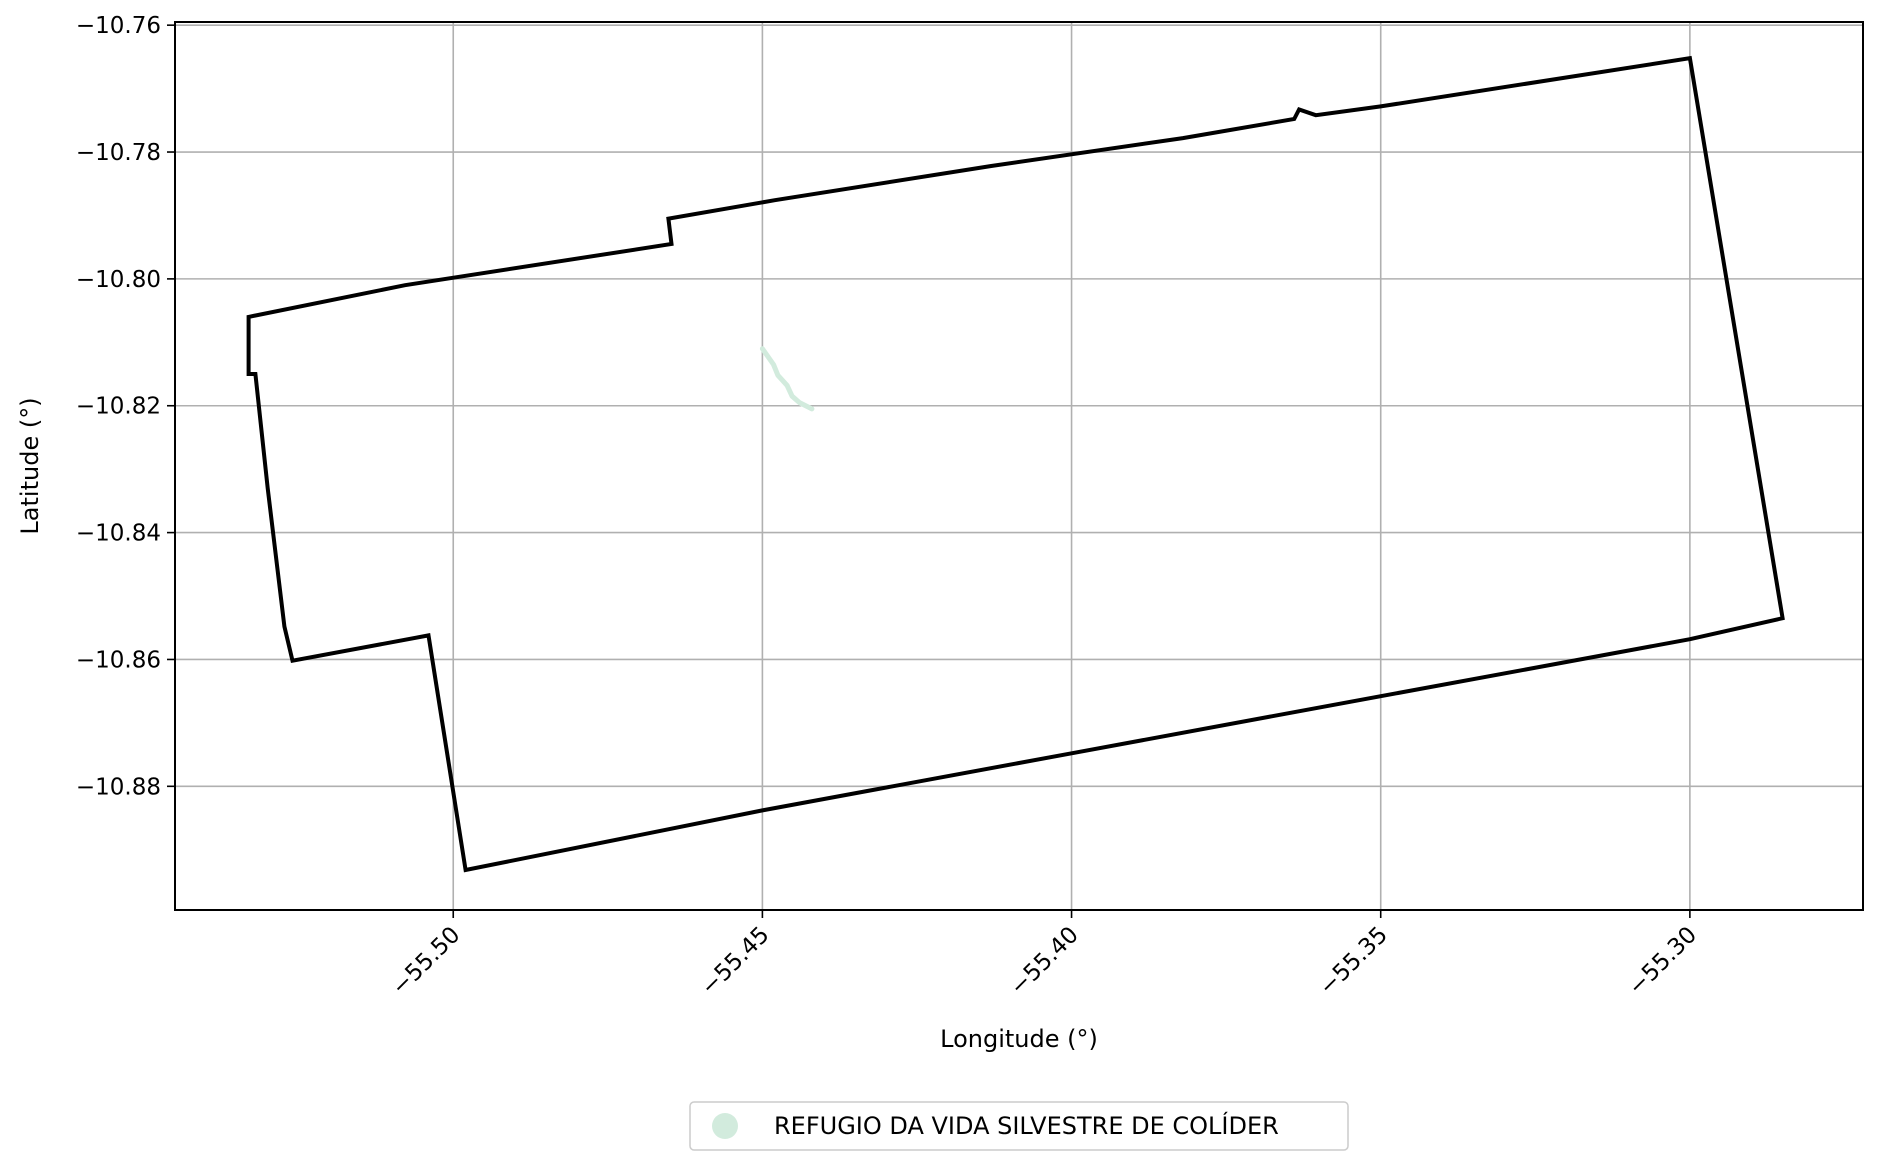 This screenshot has height=1166, width=1877. Describe the element at coordinates (118, 534) in the screenshot. I see `y-tick-label: −10.84` at that location.